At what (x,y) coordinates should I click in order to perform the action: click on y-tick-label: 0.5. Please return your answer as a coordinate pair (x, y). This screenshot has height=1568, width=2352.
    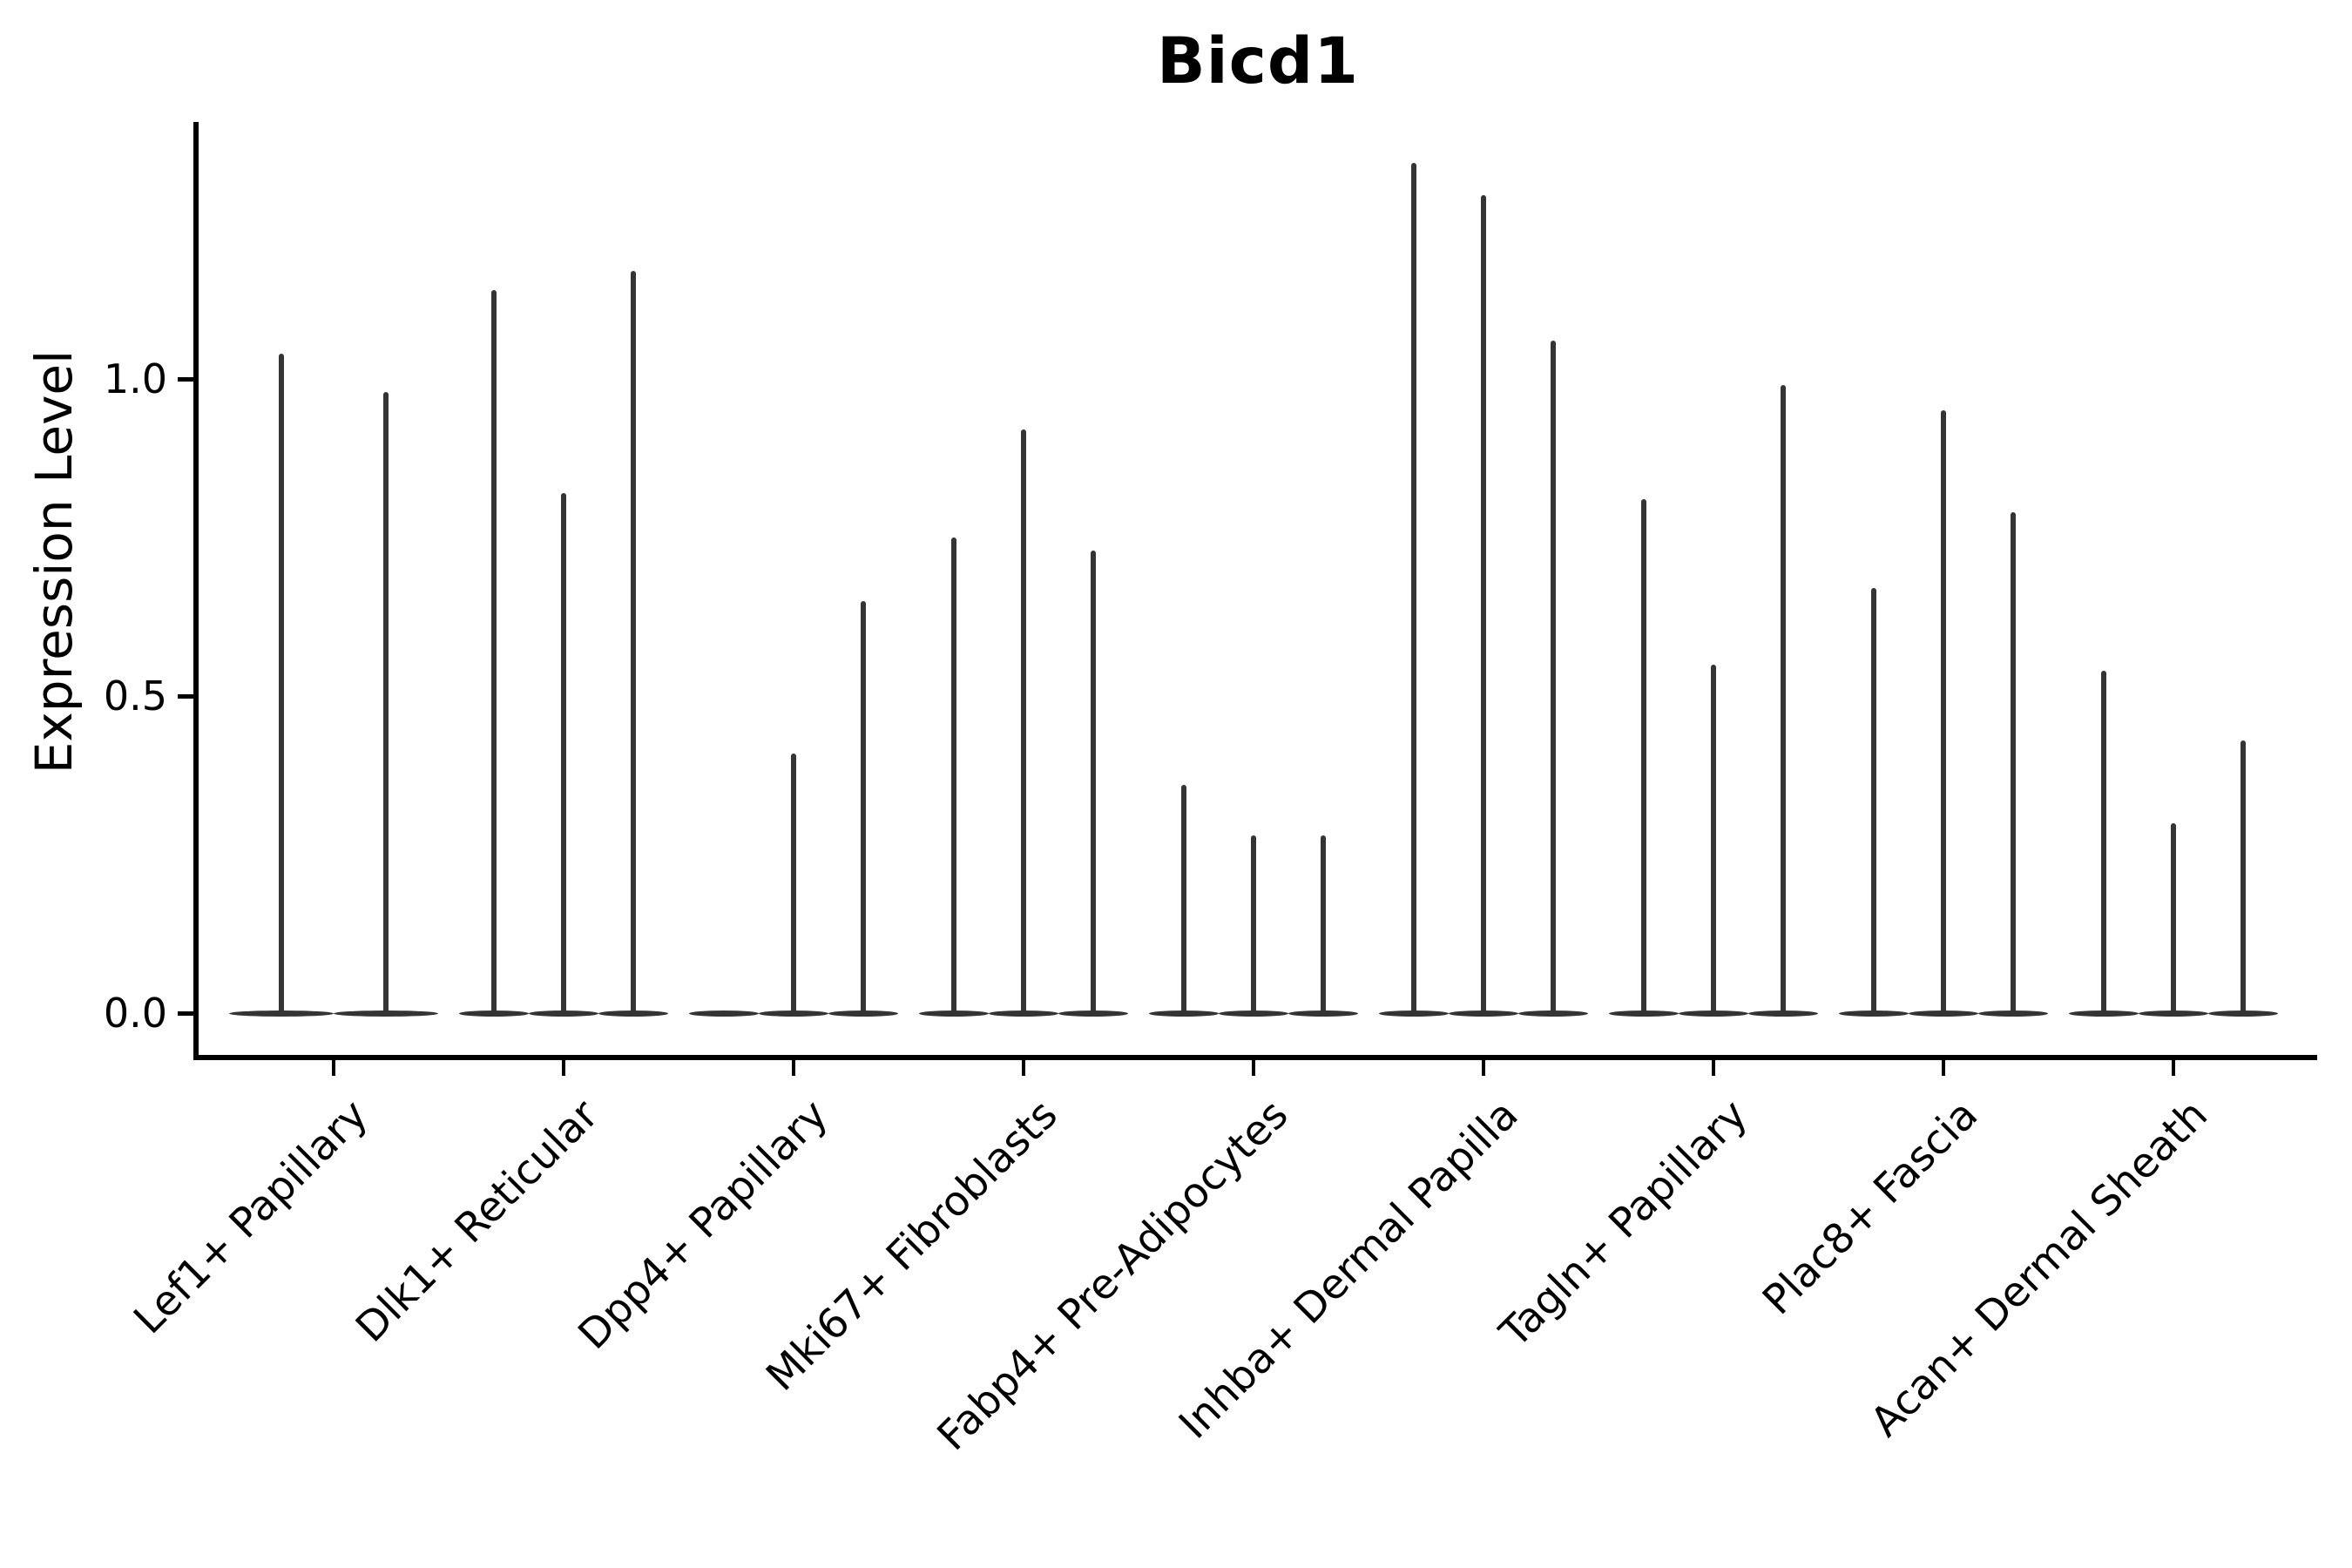
    Looking at the image, I should click on (135, 696).